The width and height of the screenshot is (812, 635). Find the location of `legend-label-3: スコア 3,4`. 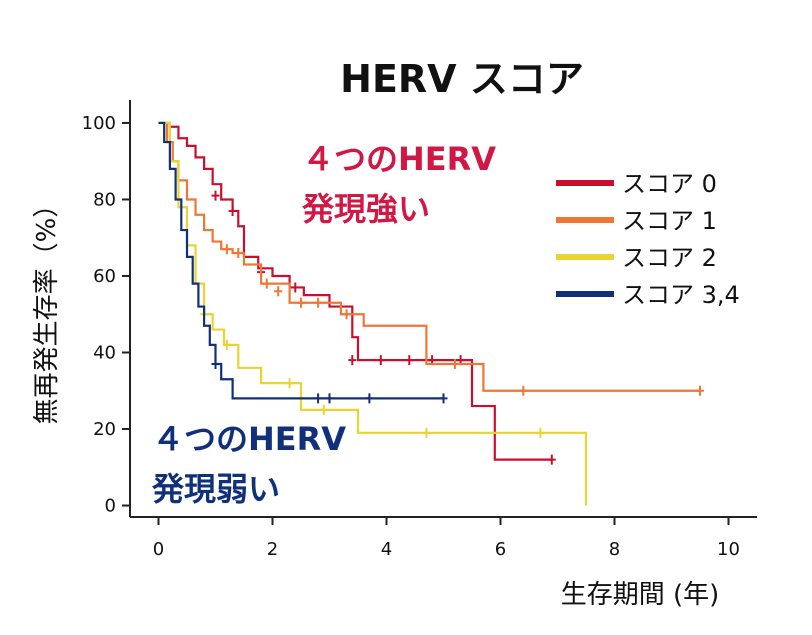

legend-label-3: スコア 3,4 is located at coordinates (681, 295).